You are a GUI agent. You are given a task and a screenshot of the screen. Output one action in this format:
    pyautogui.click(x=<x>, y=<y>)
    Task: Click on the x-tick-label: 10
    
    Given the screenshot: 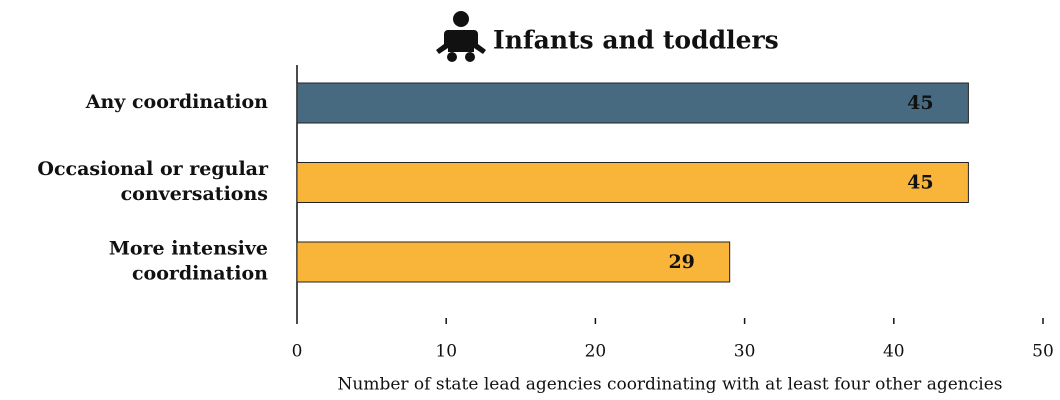 What is the action you would take?
    pyautogui.click(x=446, y=352)
    